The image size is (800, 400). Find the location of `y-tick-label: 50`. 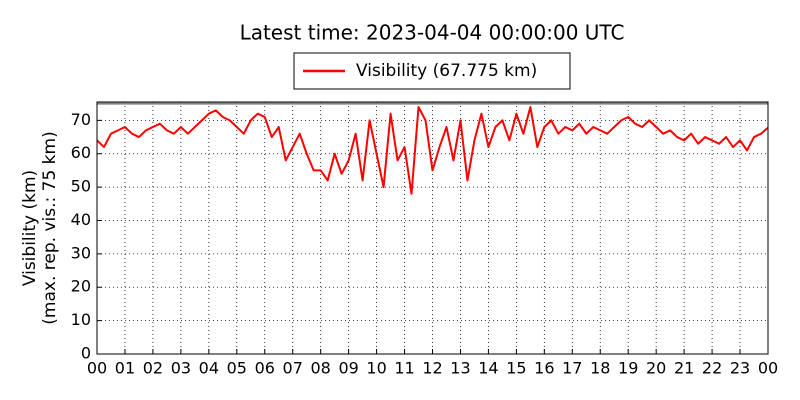

y-tick-label: 50 is located at coordinates (81, 186).